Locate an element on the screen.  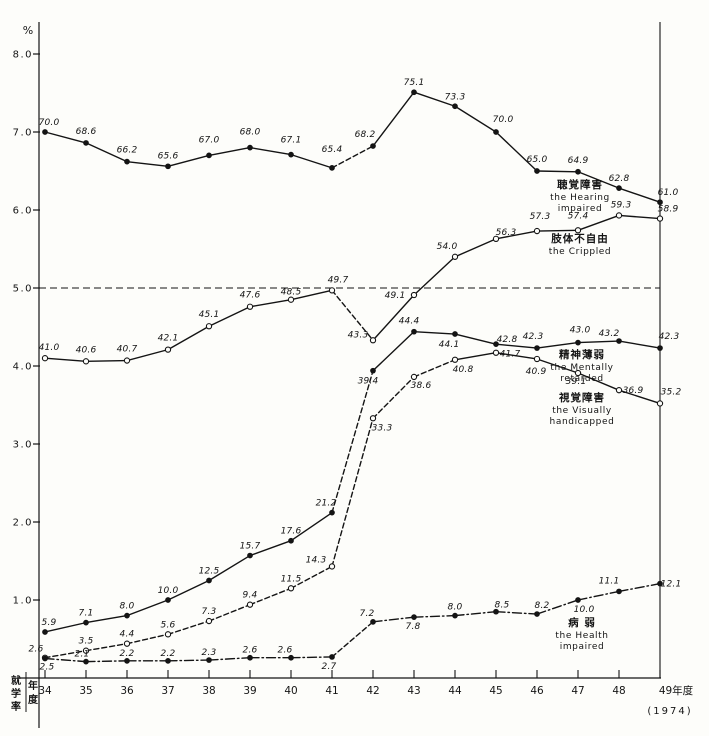
series-hearing-impaired-value-label: 64.9 is located at coordinates (578, 161).